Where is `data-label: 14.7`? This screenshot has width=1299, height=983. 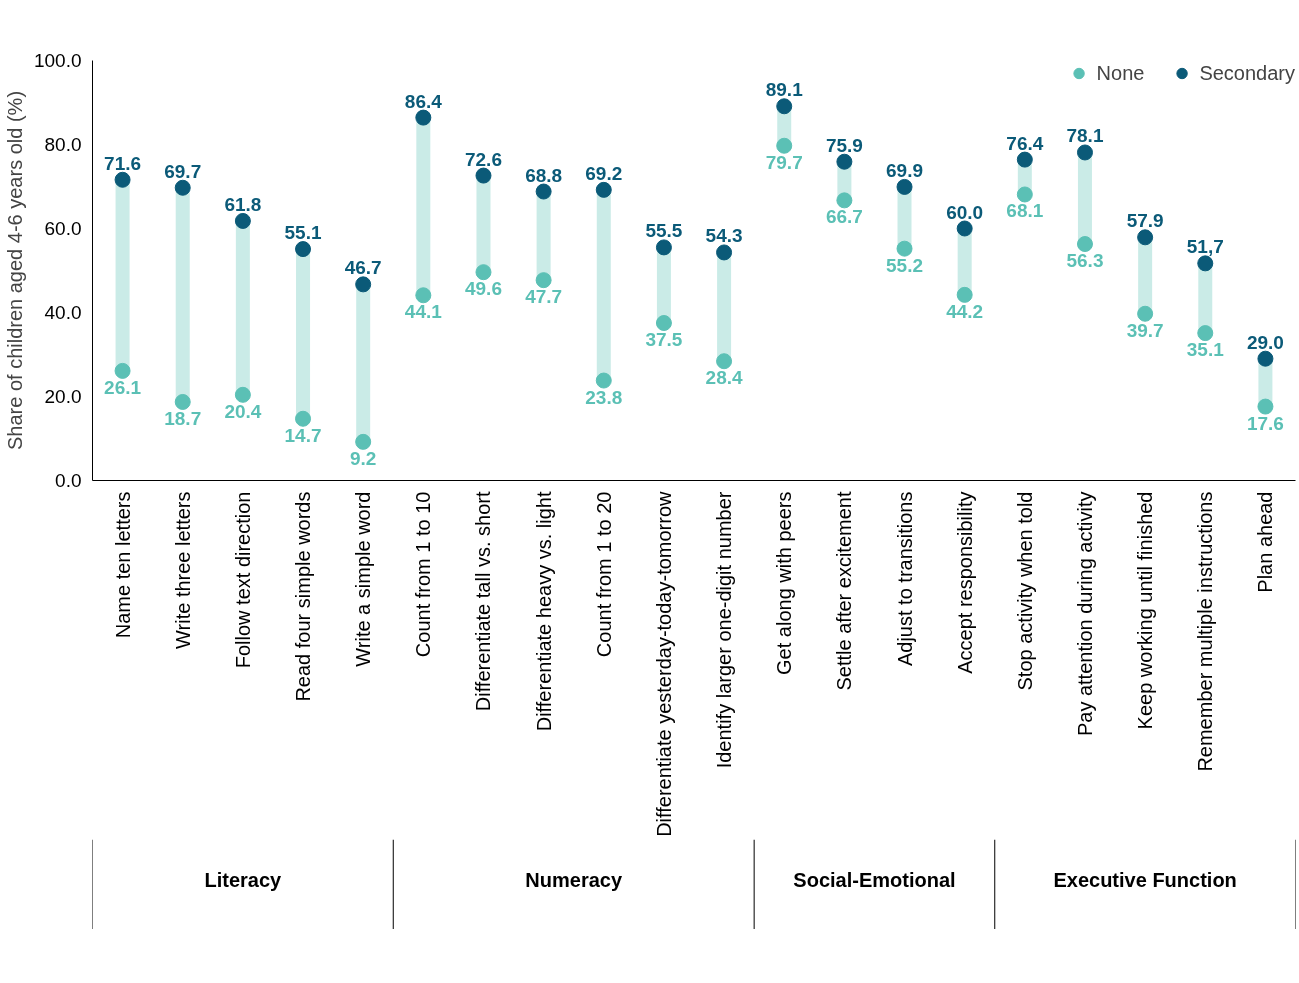
data-label: 14.7 is located at coordinates (303, 435).